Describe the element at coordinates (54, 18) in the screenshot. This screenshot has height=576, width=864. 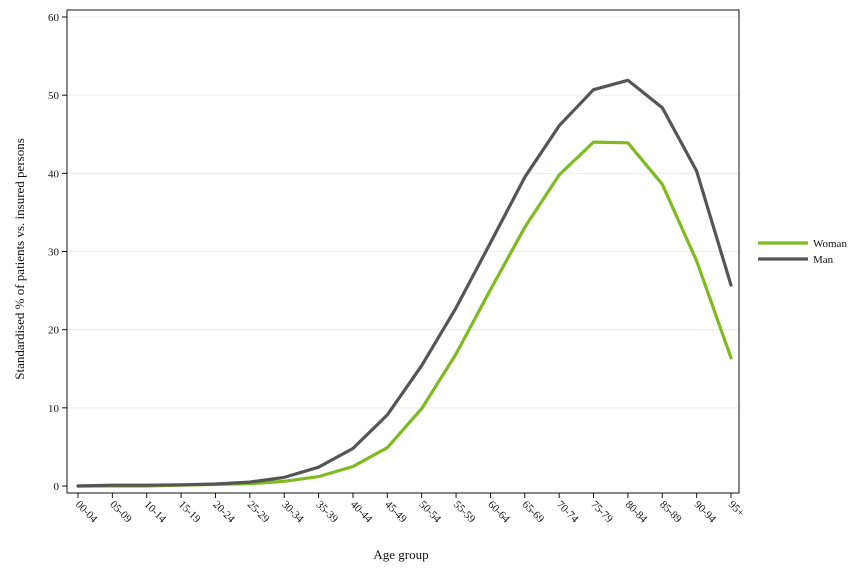
I see `y-tick-label: 60` at that location.